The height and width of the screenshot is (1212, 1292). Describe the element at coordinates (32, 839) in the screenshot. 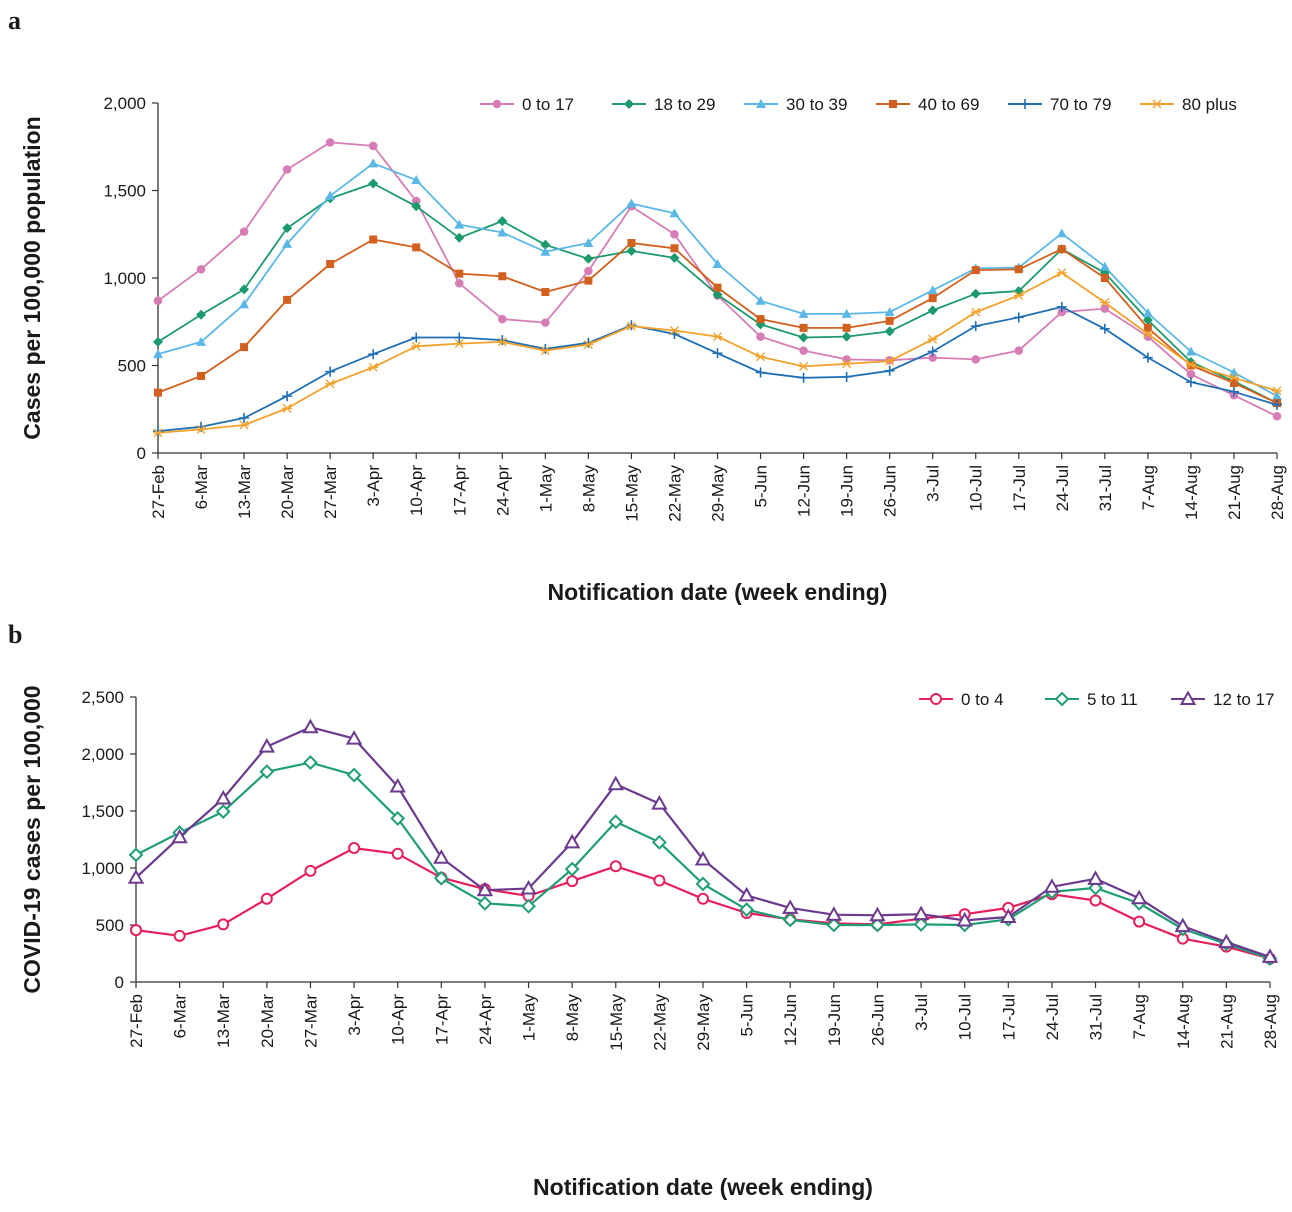

I see `y-axis-label: COVID-19 cases per 100,000` at that location.